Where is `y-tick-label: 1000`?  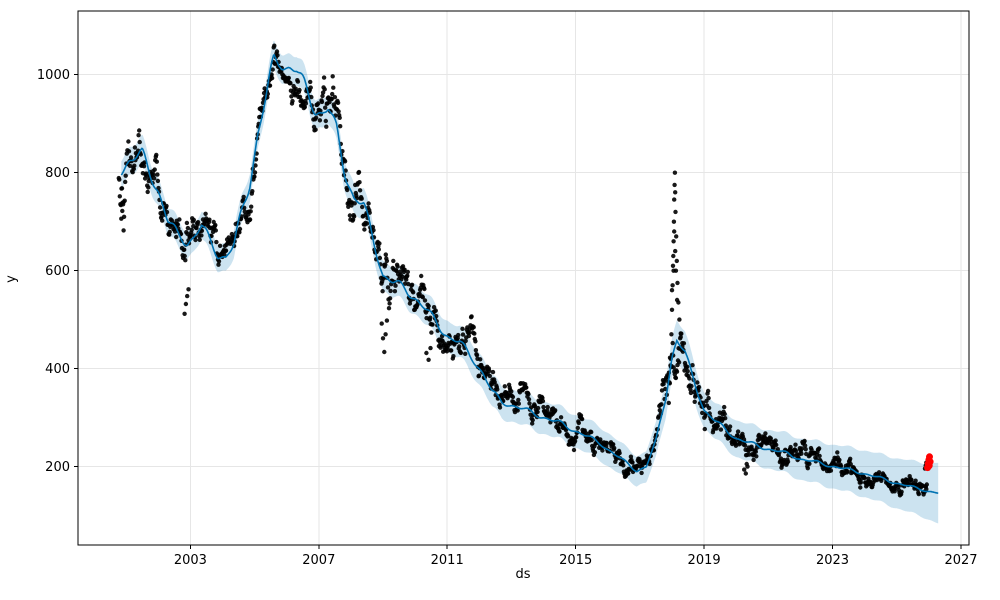 y-tick-label: 1000 is located at coordinates (53, 75).